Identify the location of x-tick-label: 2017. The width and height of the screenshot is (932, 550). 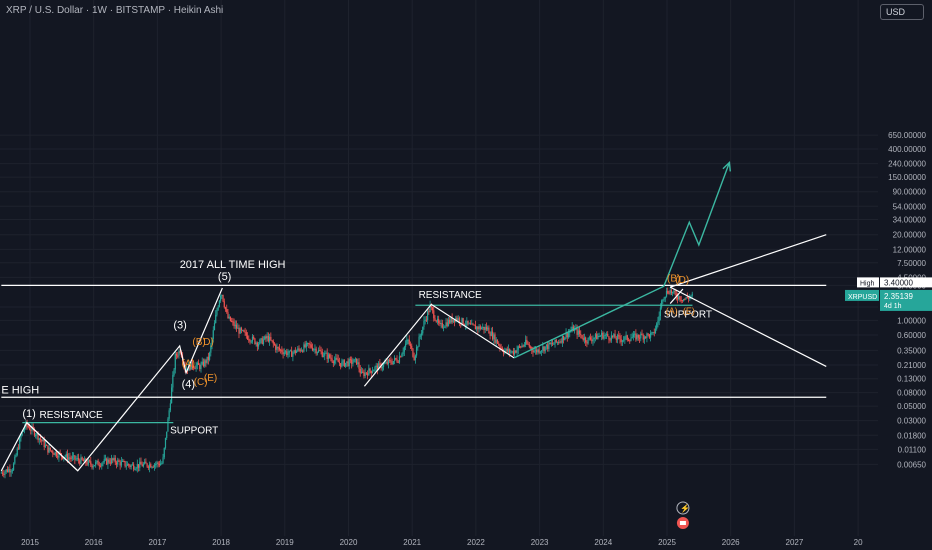
(158, 542).